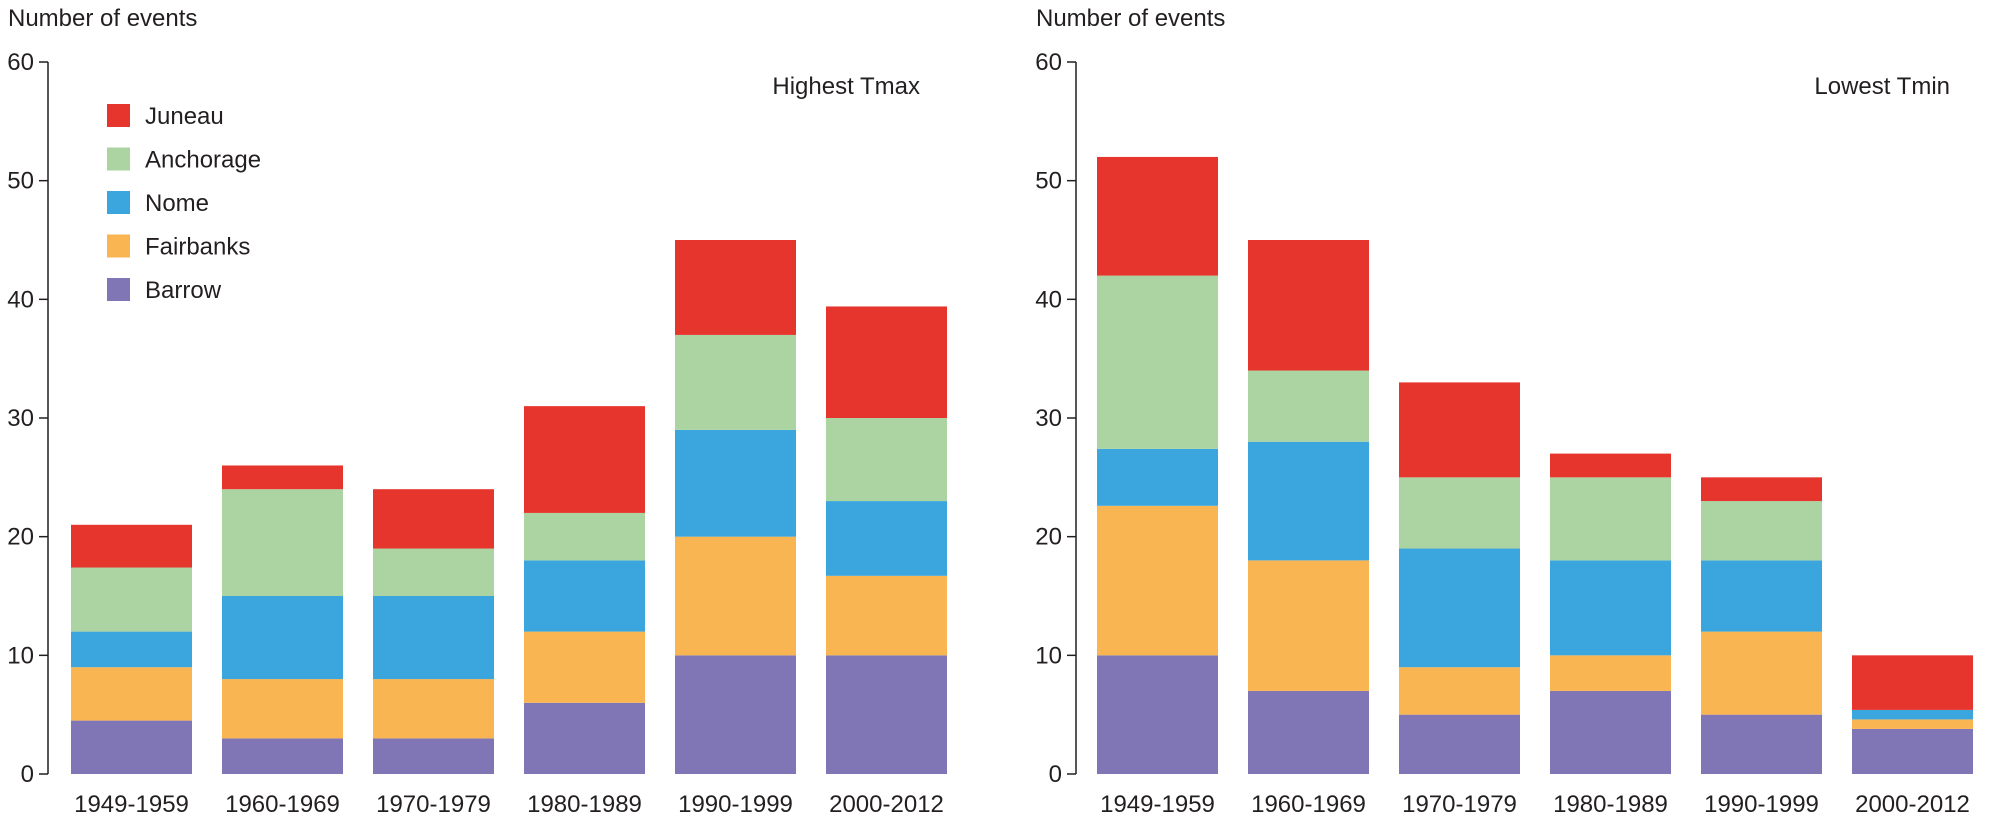  What do you see at coordinates (846, 86) in the screenshot?
I see `chart-title: Highest Tmax` at bounding box center [846, 86].